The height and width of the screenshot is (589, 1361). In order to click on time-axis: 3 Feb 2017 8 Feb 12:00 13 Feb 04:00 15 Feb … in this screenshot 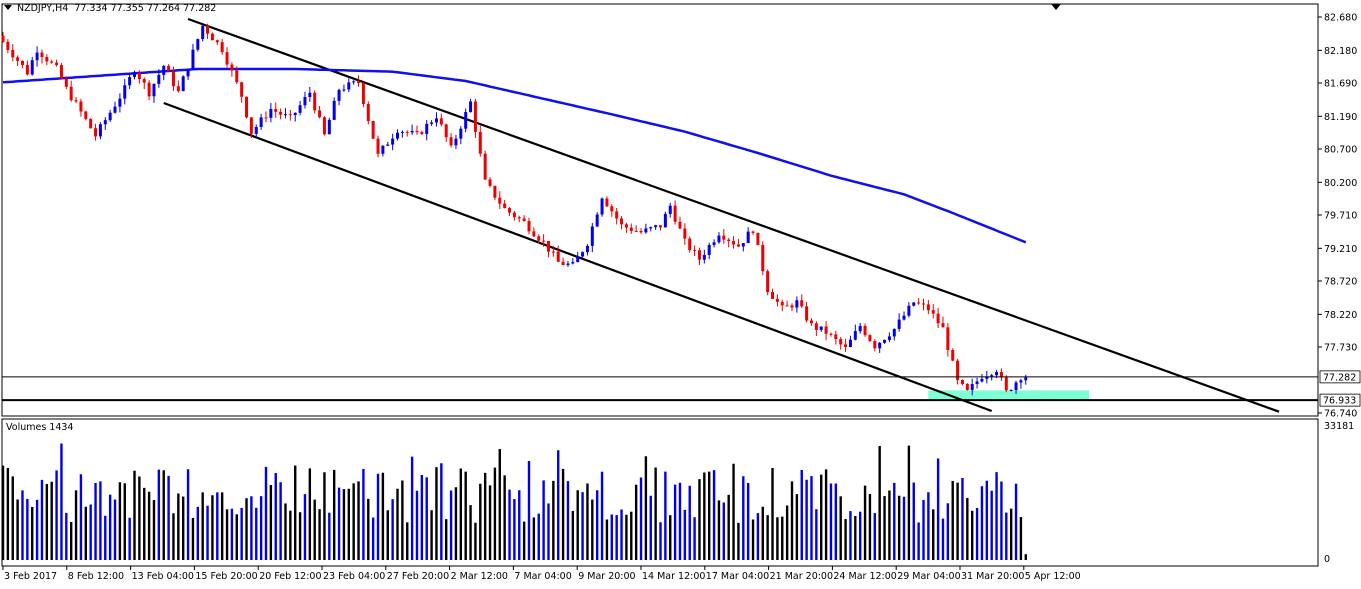, I will do `click(541, 574)`.